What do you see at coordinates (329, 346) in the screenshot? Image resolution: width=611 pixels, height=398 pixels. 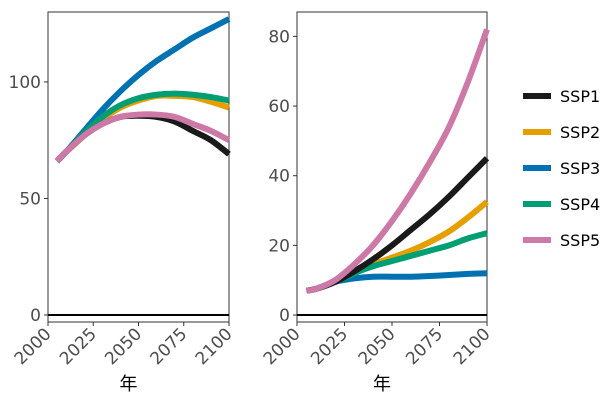 I see `right-x-tick-label: 2025` at bounding box center [329, 346].